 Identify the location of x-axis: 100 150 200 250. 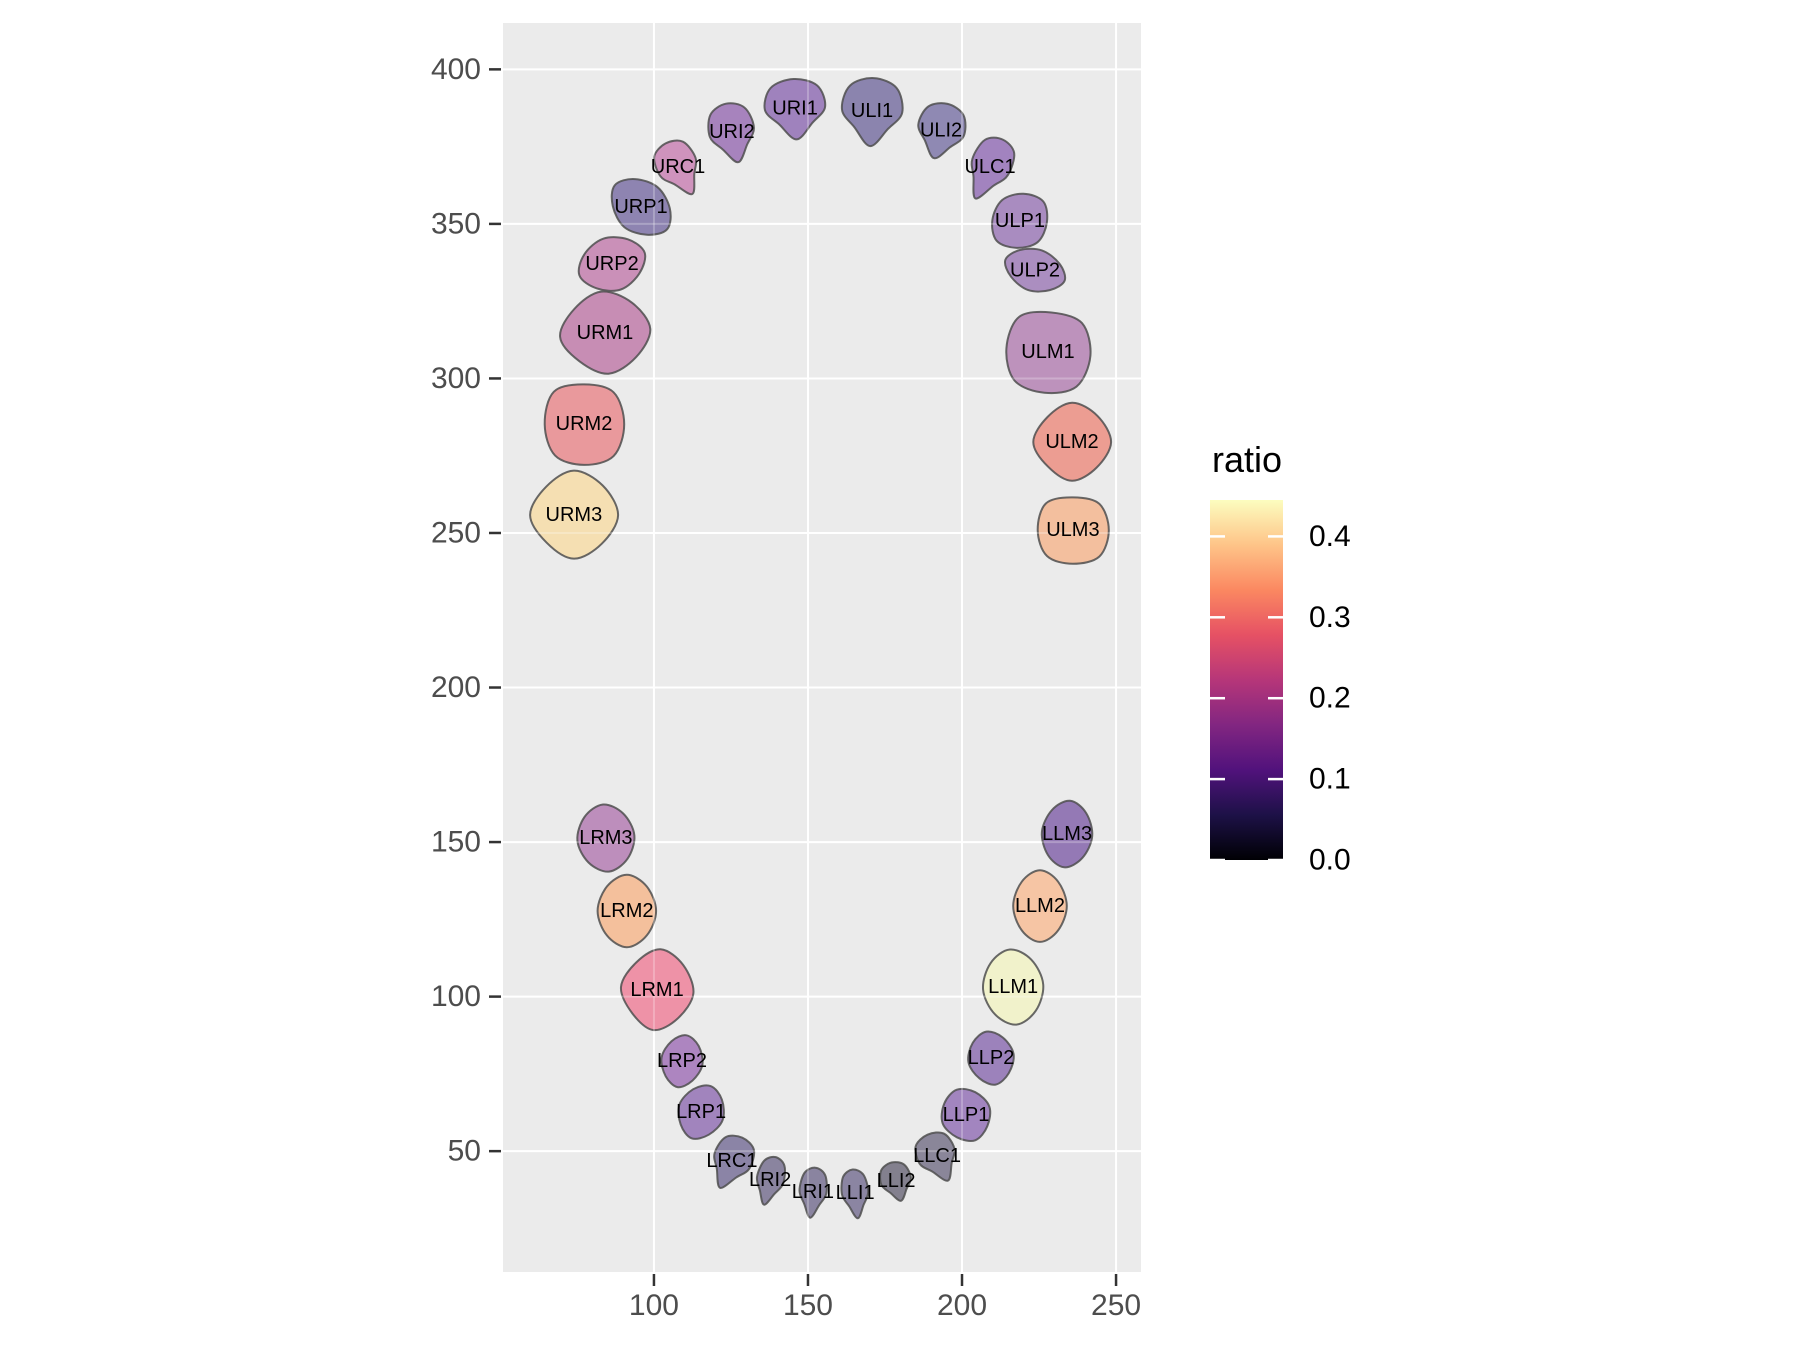
(885, 1298).